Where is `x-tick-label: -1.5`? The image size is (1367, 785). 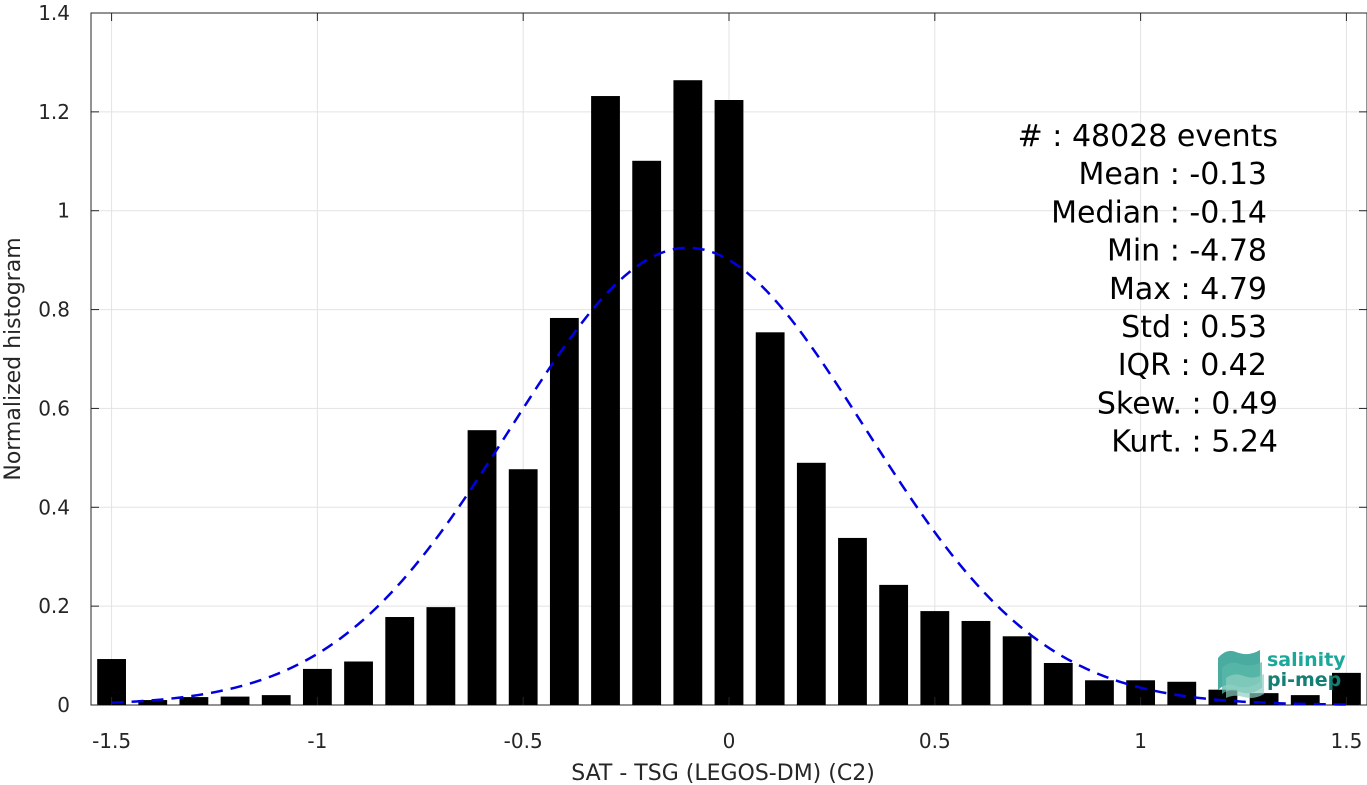 x-tick-label: -1.5 is located at coordinates (111, 741).